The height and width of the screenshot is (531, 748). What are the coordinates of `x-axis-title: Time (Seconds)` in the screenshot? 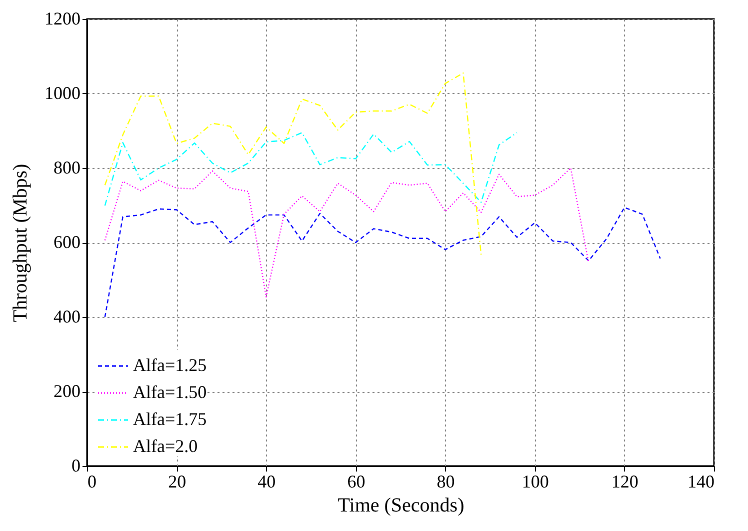 It's located at (401, 505).